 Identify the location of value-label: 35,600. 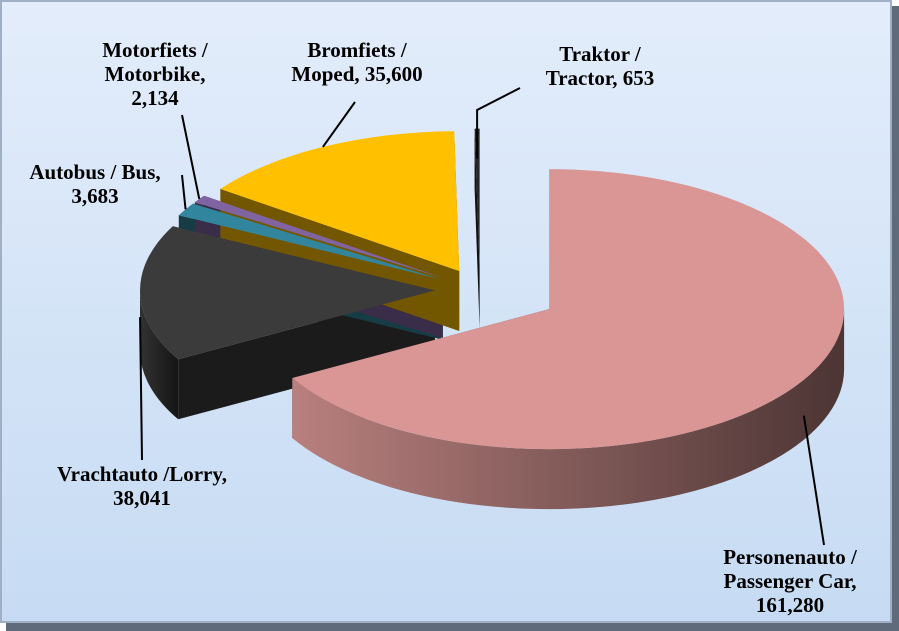
(393, 74).